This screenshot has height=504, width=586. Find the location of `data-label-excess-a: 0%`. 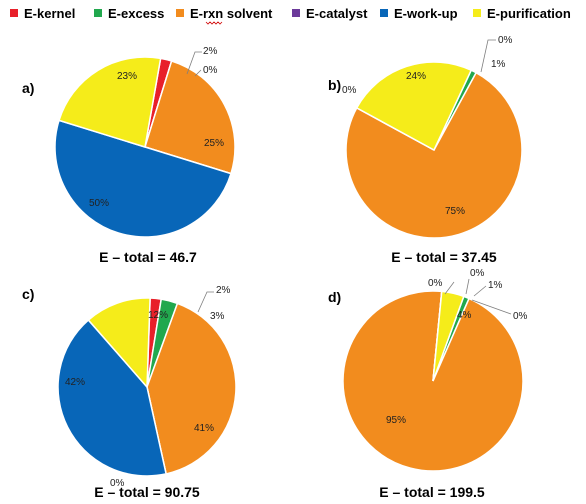

data-label-excess-a: 0% is located at coordinates (210, 70).